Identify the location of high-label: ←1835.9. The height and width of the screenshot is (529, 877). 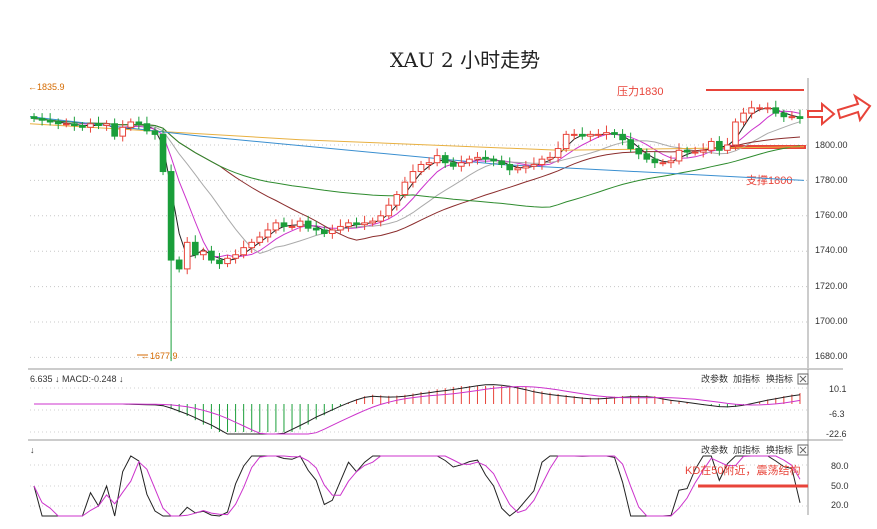
(46, 87).